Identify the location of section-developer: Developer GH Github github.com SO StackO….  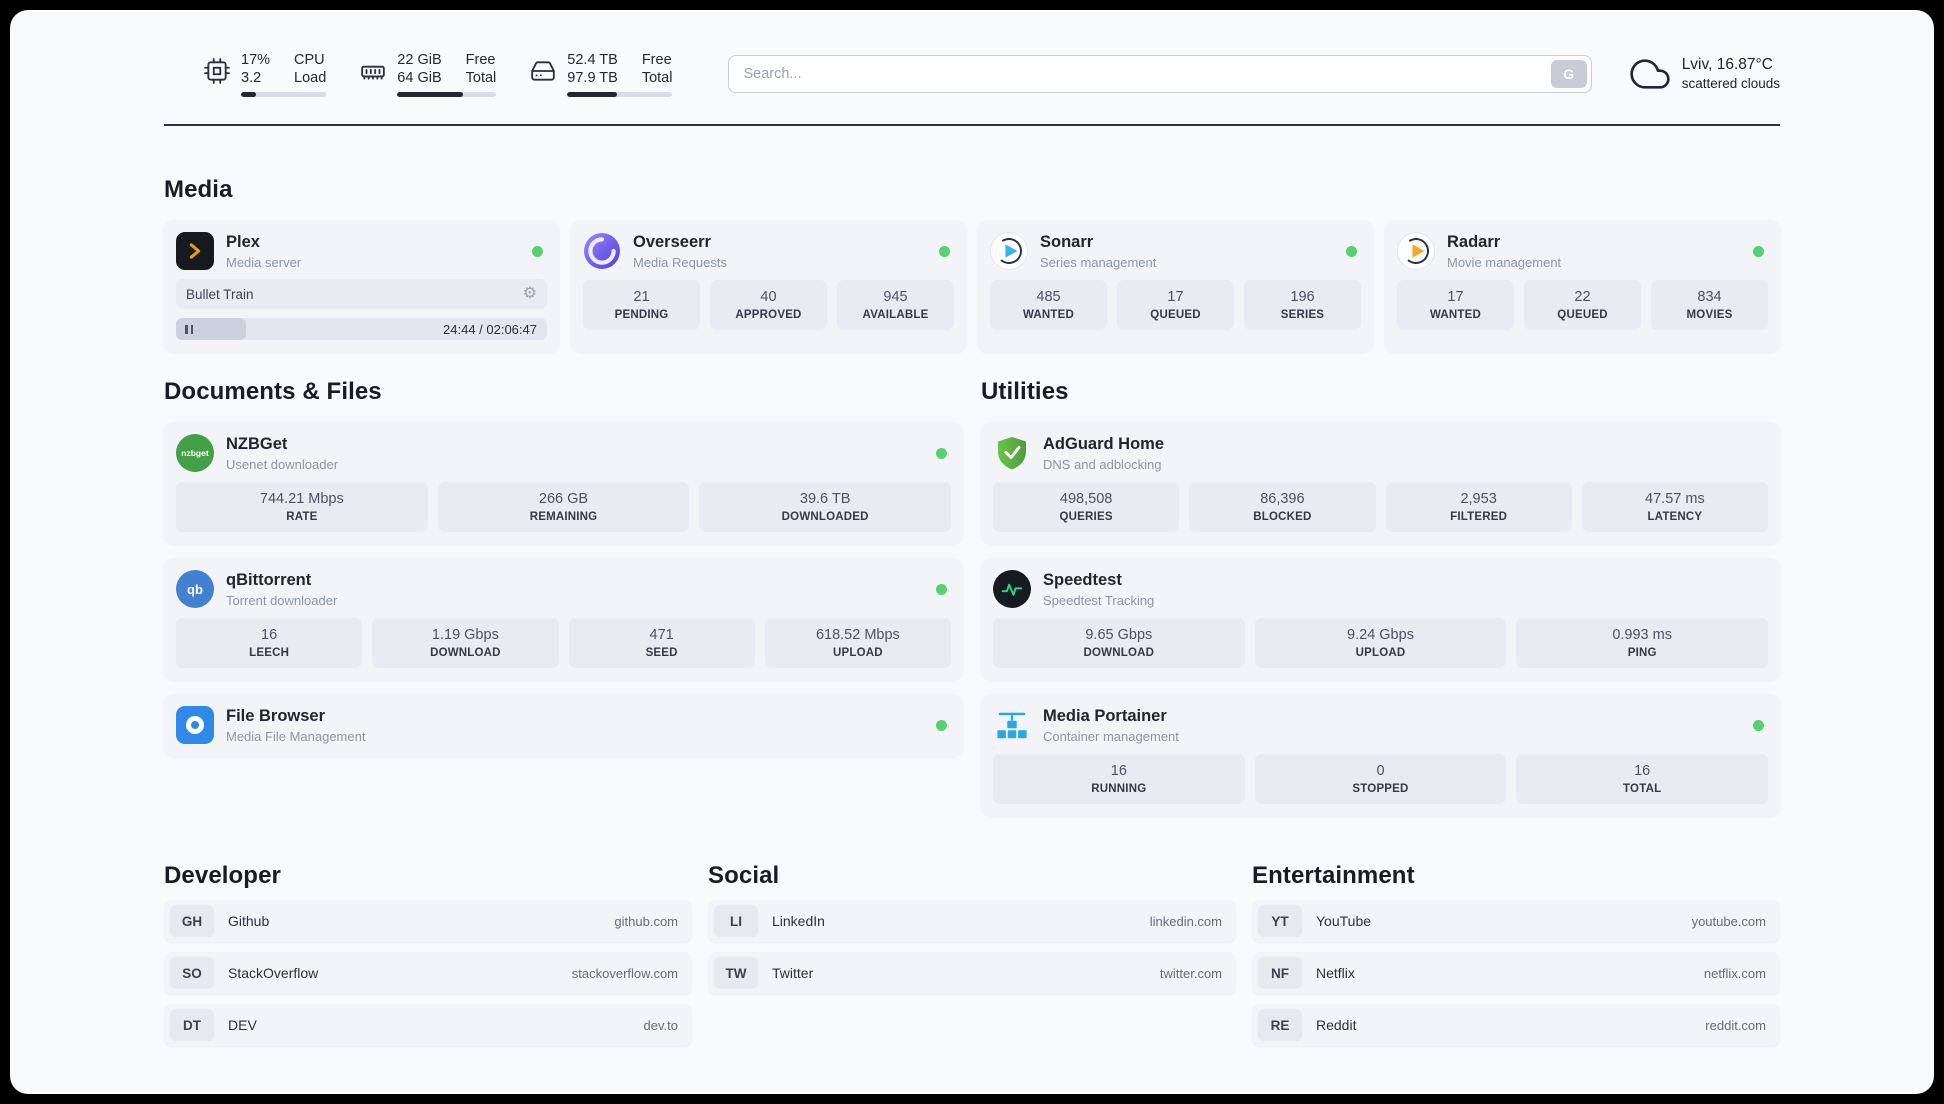
(428, 954).